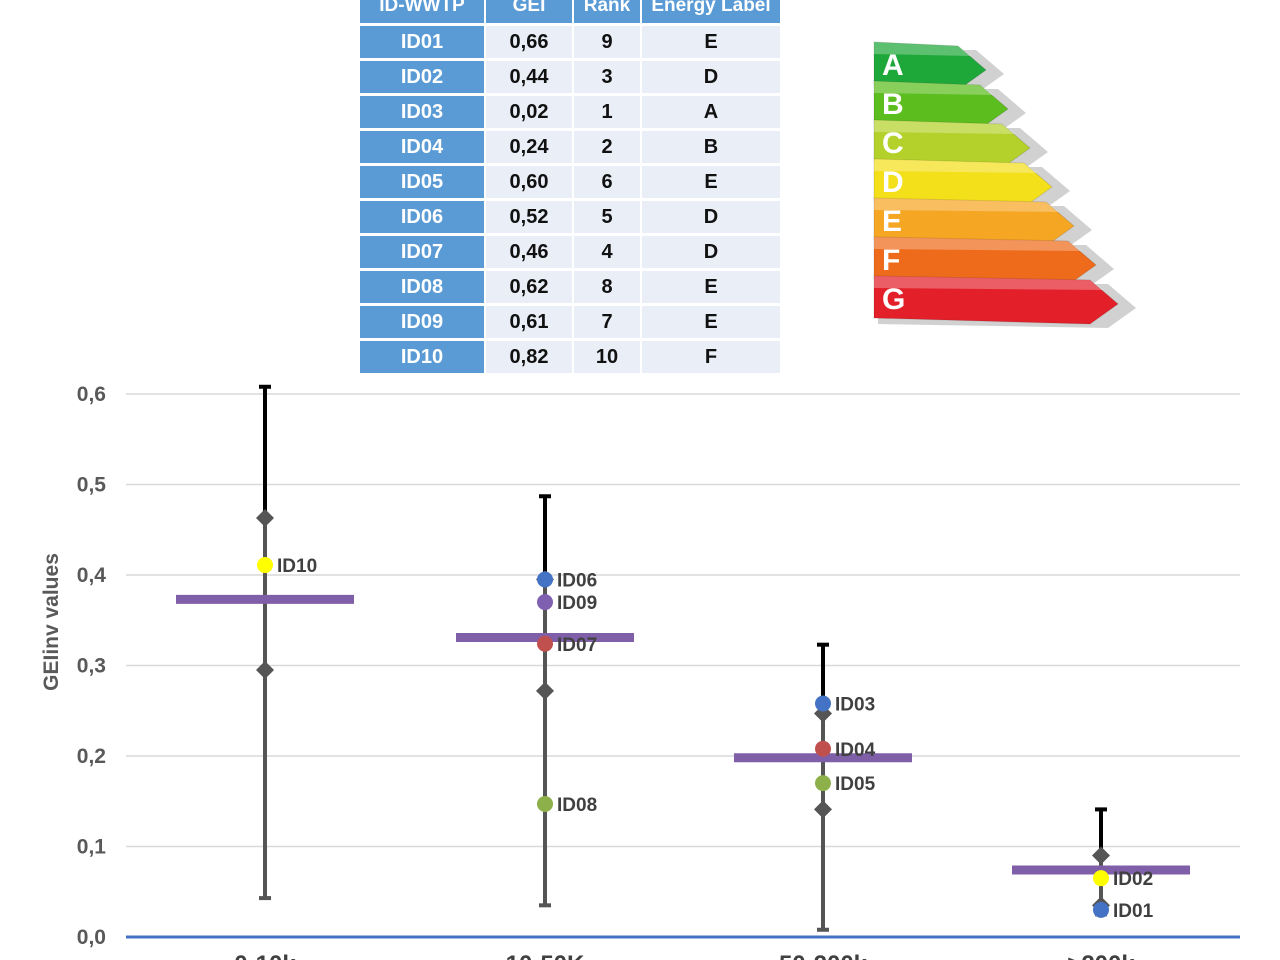 The height and width of the screenshot is (960, 1280). What do you see at coordinates (892, 221) in the screenshot?
I see `energy-letter: E` at bounding box center [892, 221].